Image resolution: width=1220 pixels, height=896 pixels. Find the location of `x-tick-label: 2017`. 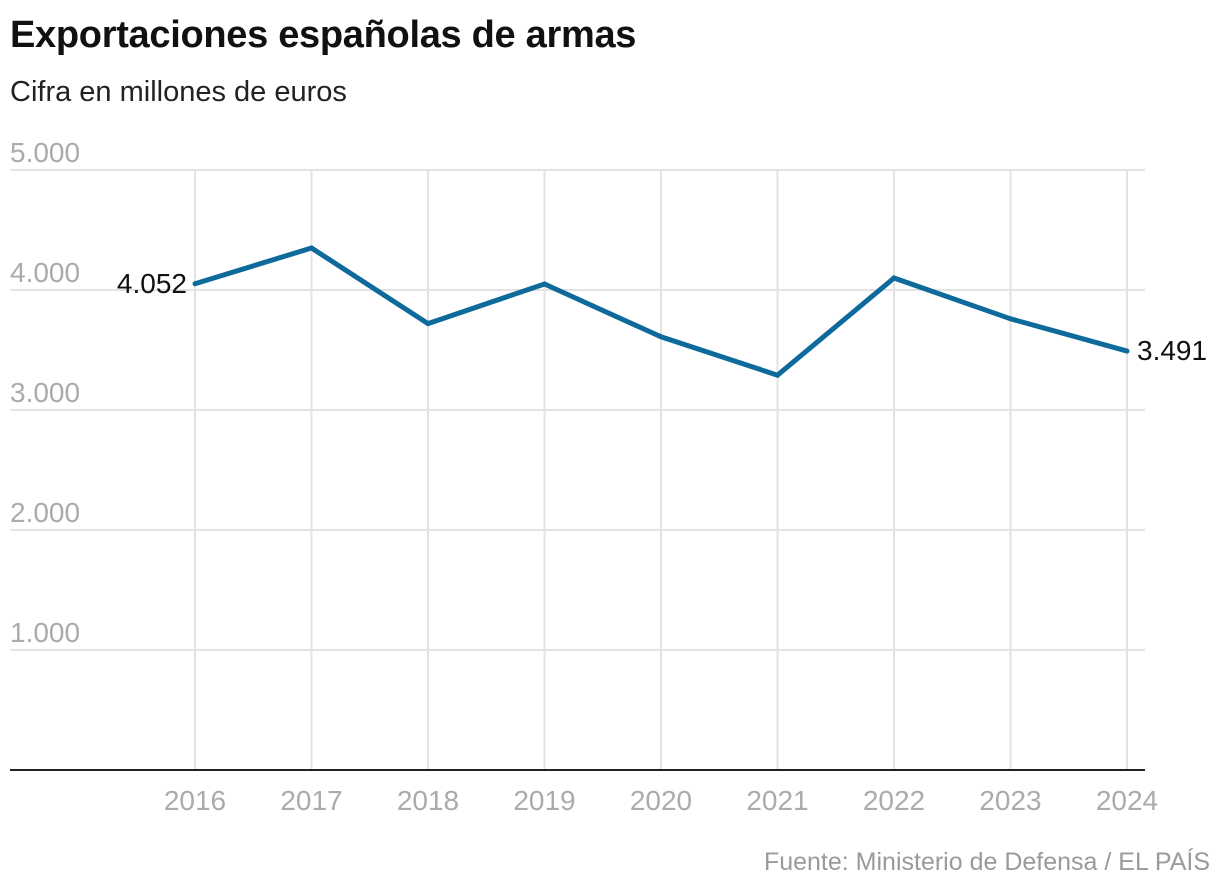

x-tick-label: 2017 is located at coordinates (311, 800).